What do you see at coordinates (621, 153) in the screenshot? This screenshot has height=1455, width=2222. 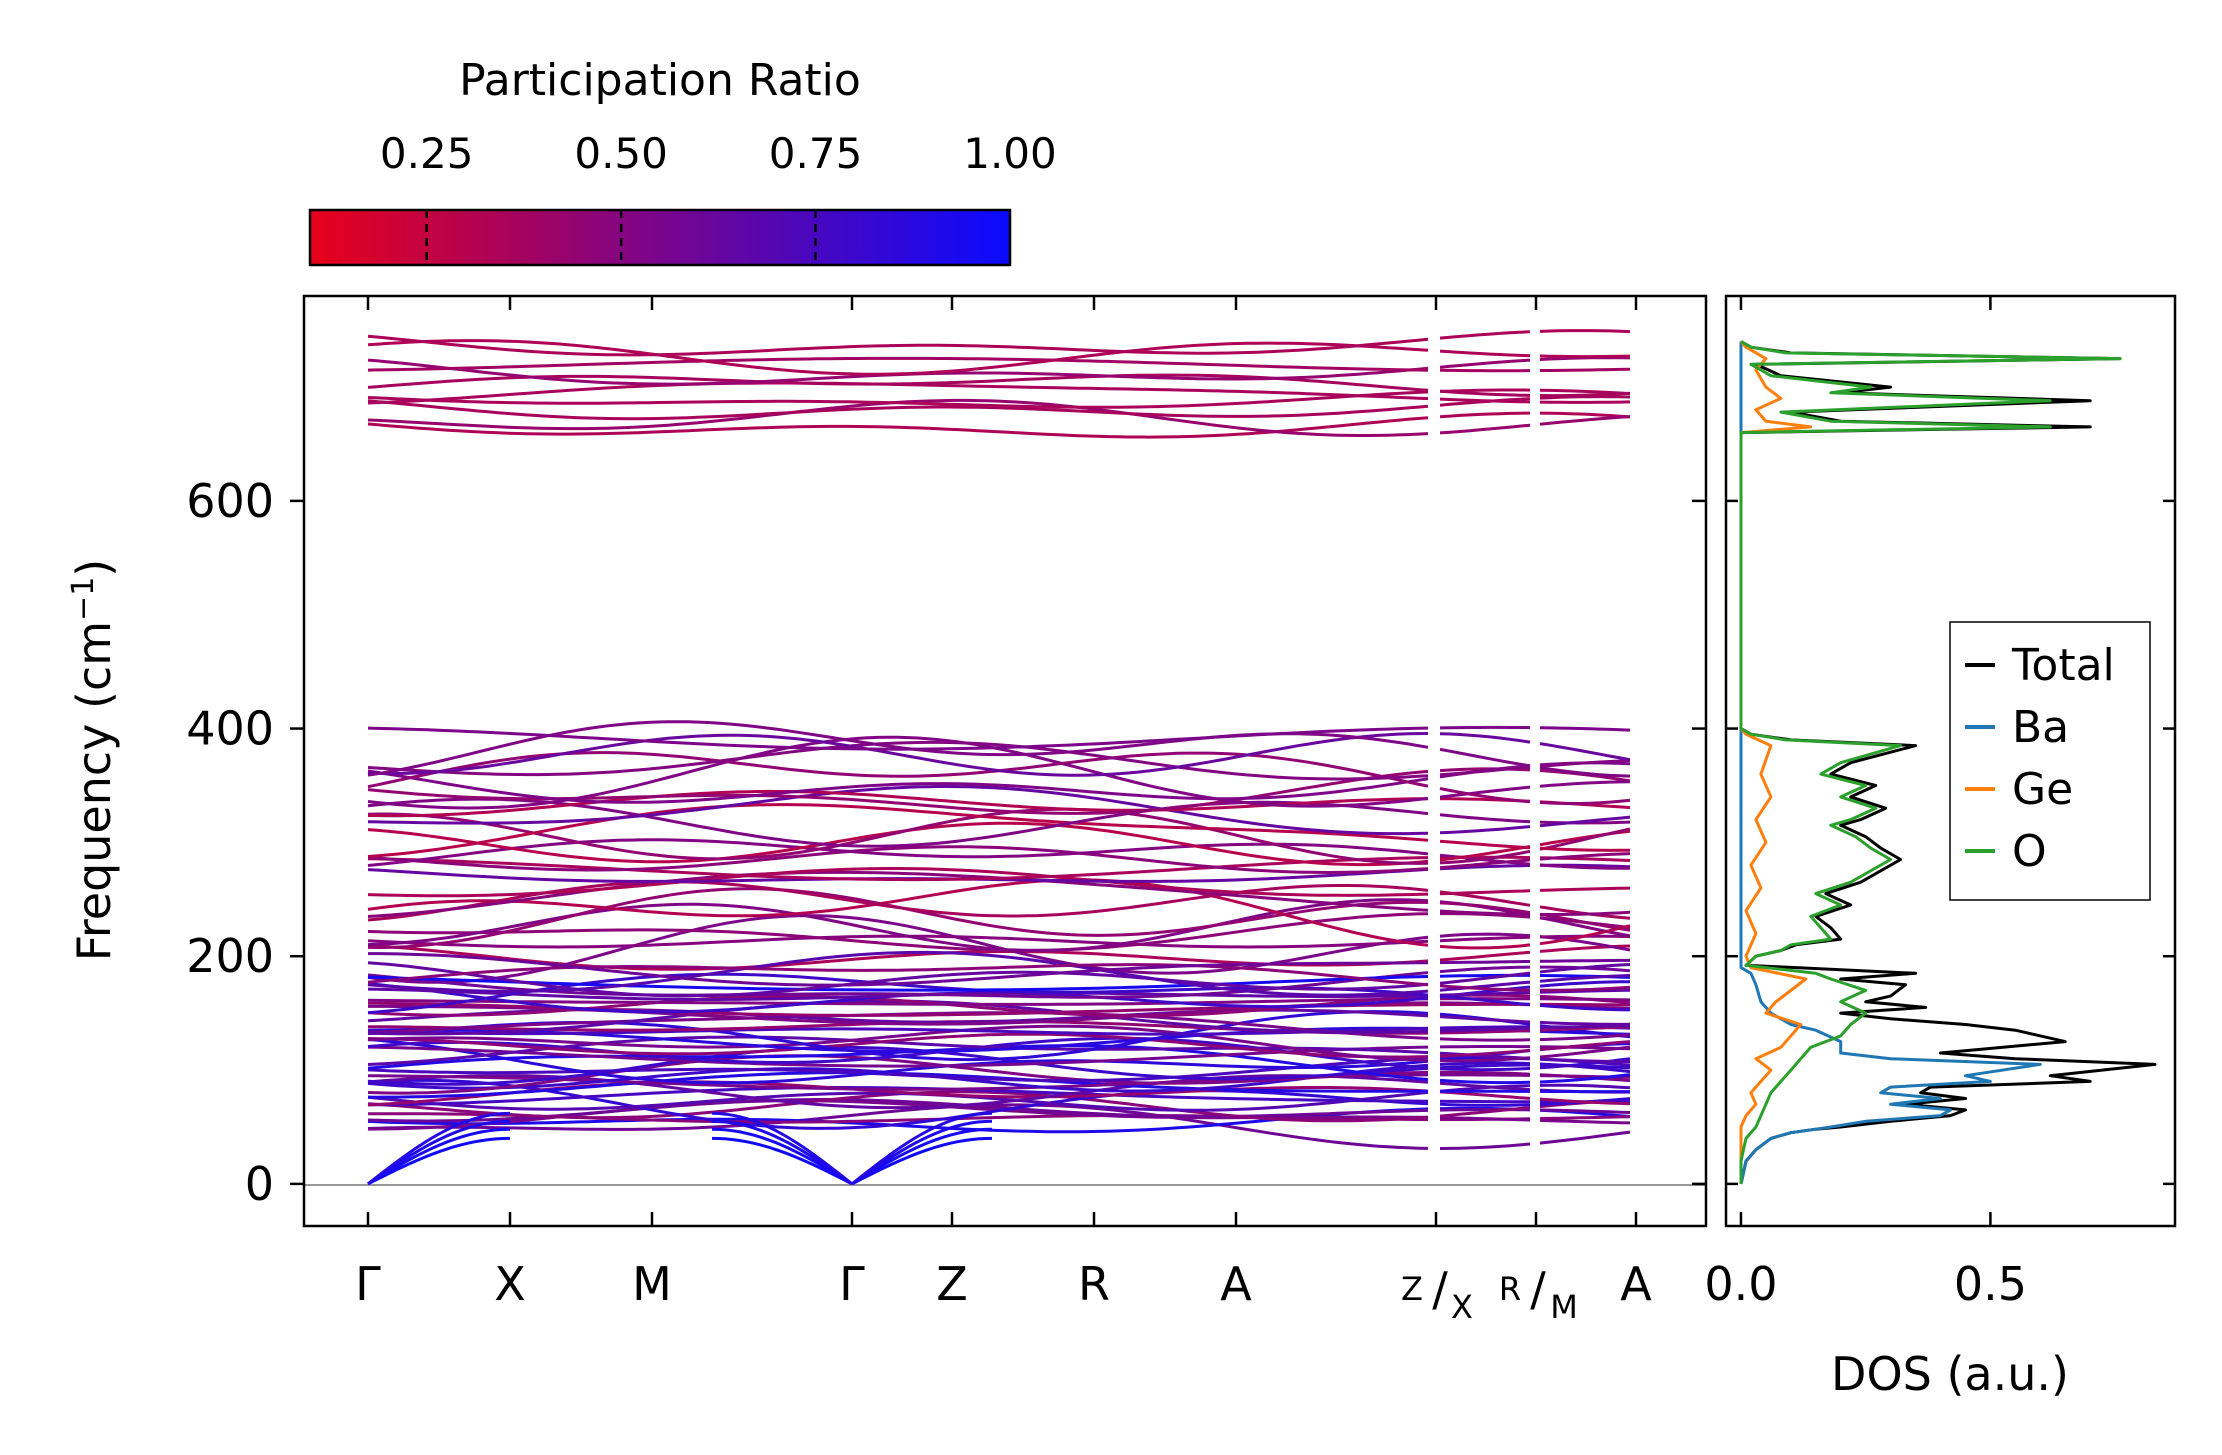 I see `colorbar-tick-label: 0.50` at bounding box center [621, 153].